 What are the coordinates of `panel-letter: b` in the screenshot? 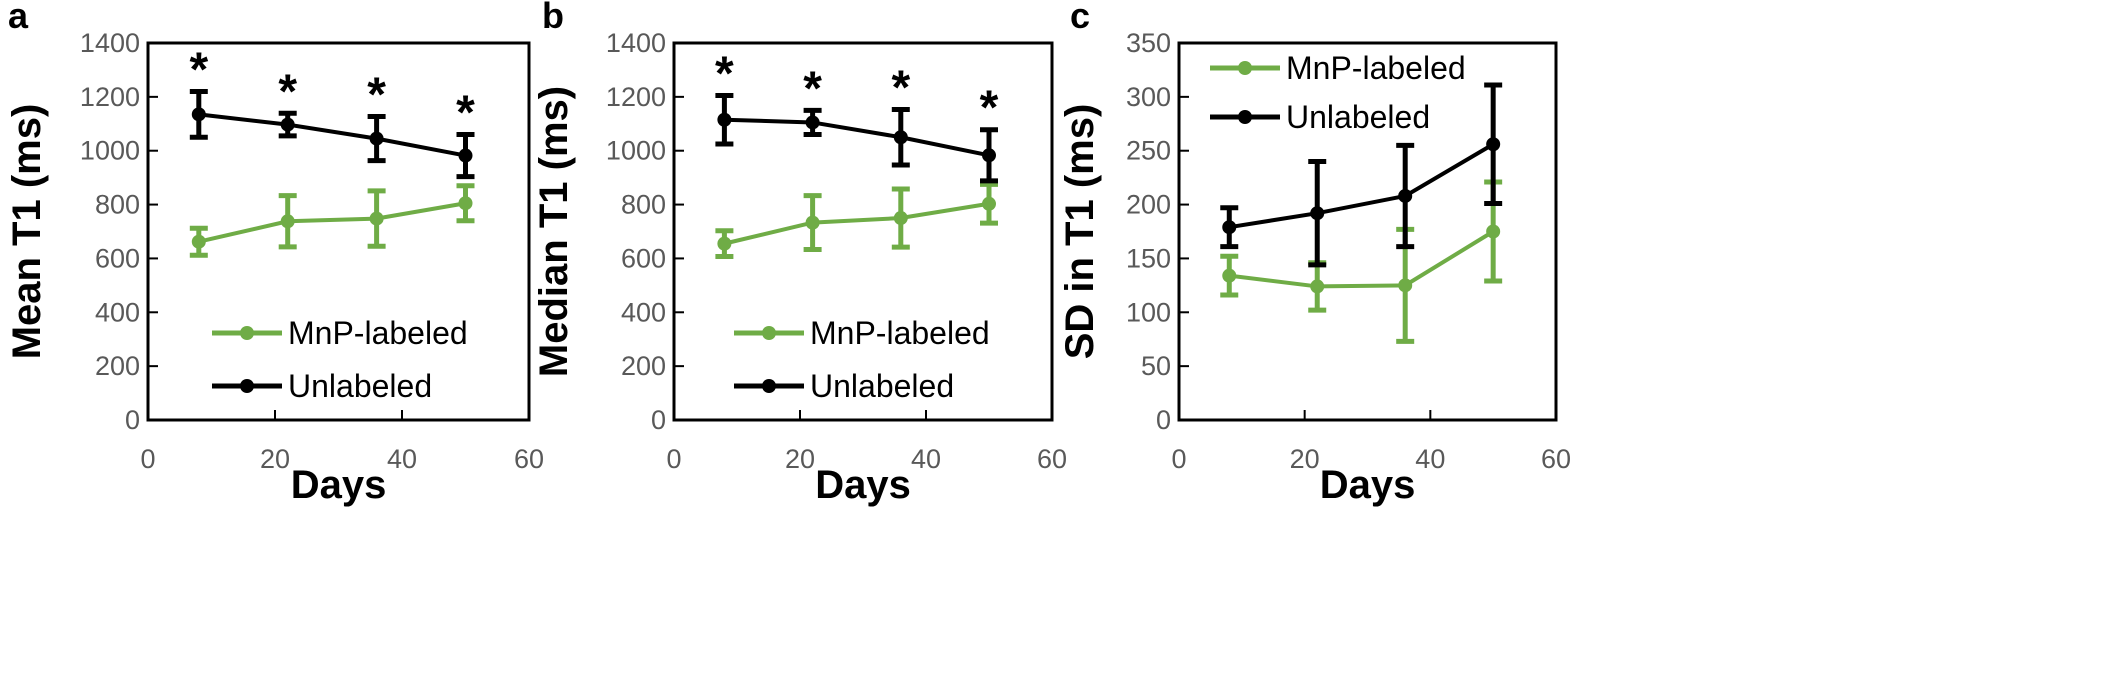 It's located at (553, 18).